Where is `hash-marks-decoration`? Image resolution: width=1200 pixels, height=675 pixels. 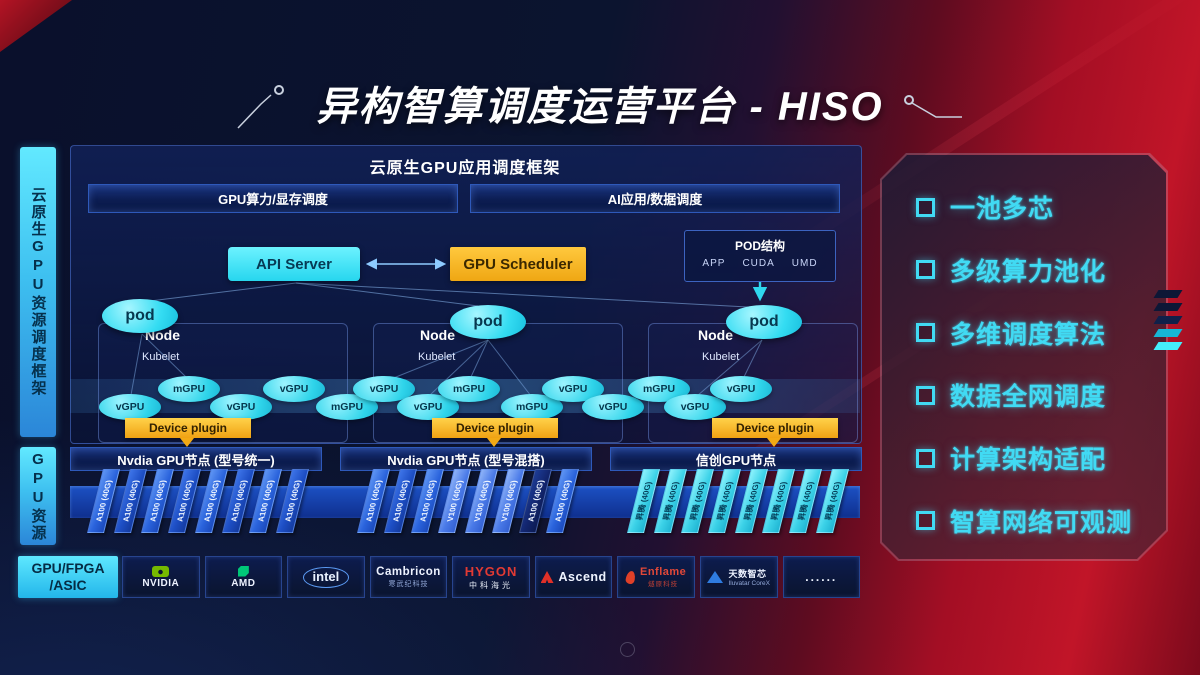 hash-marks-decoration is located at coordinates (1168, 322).